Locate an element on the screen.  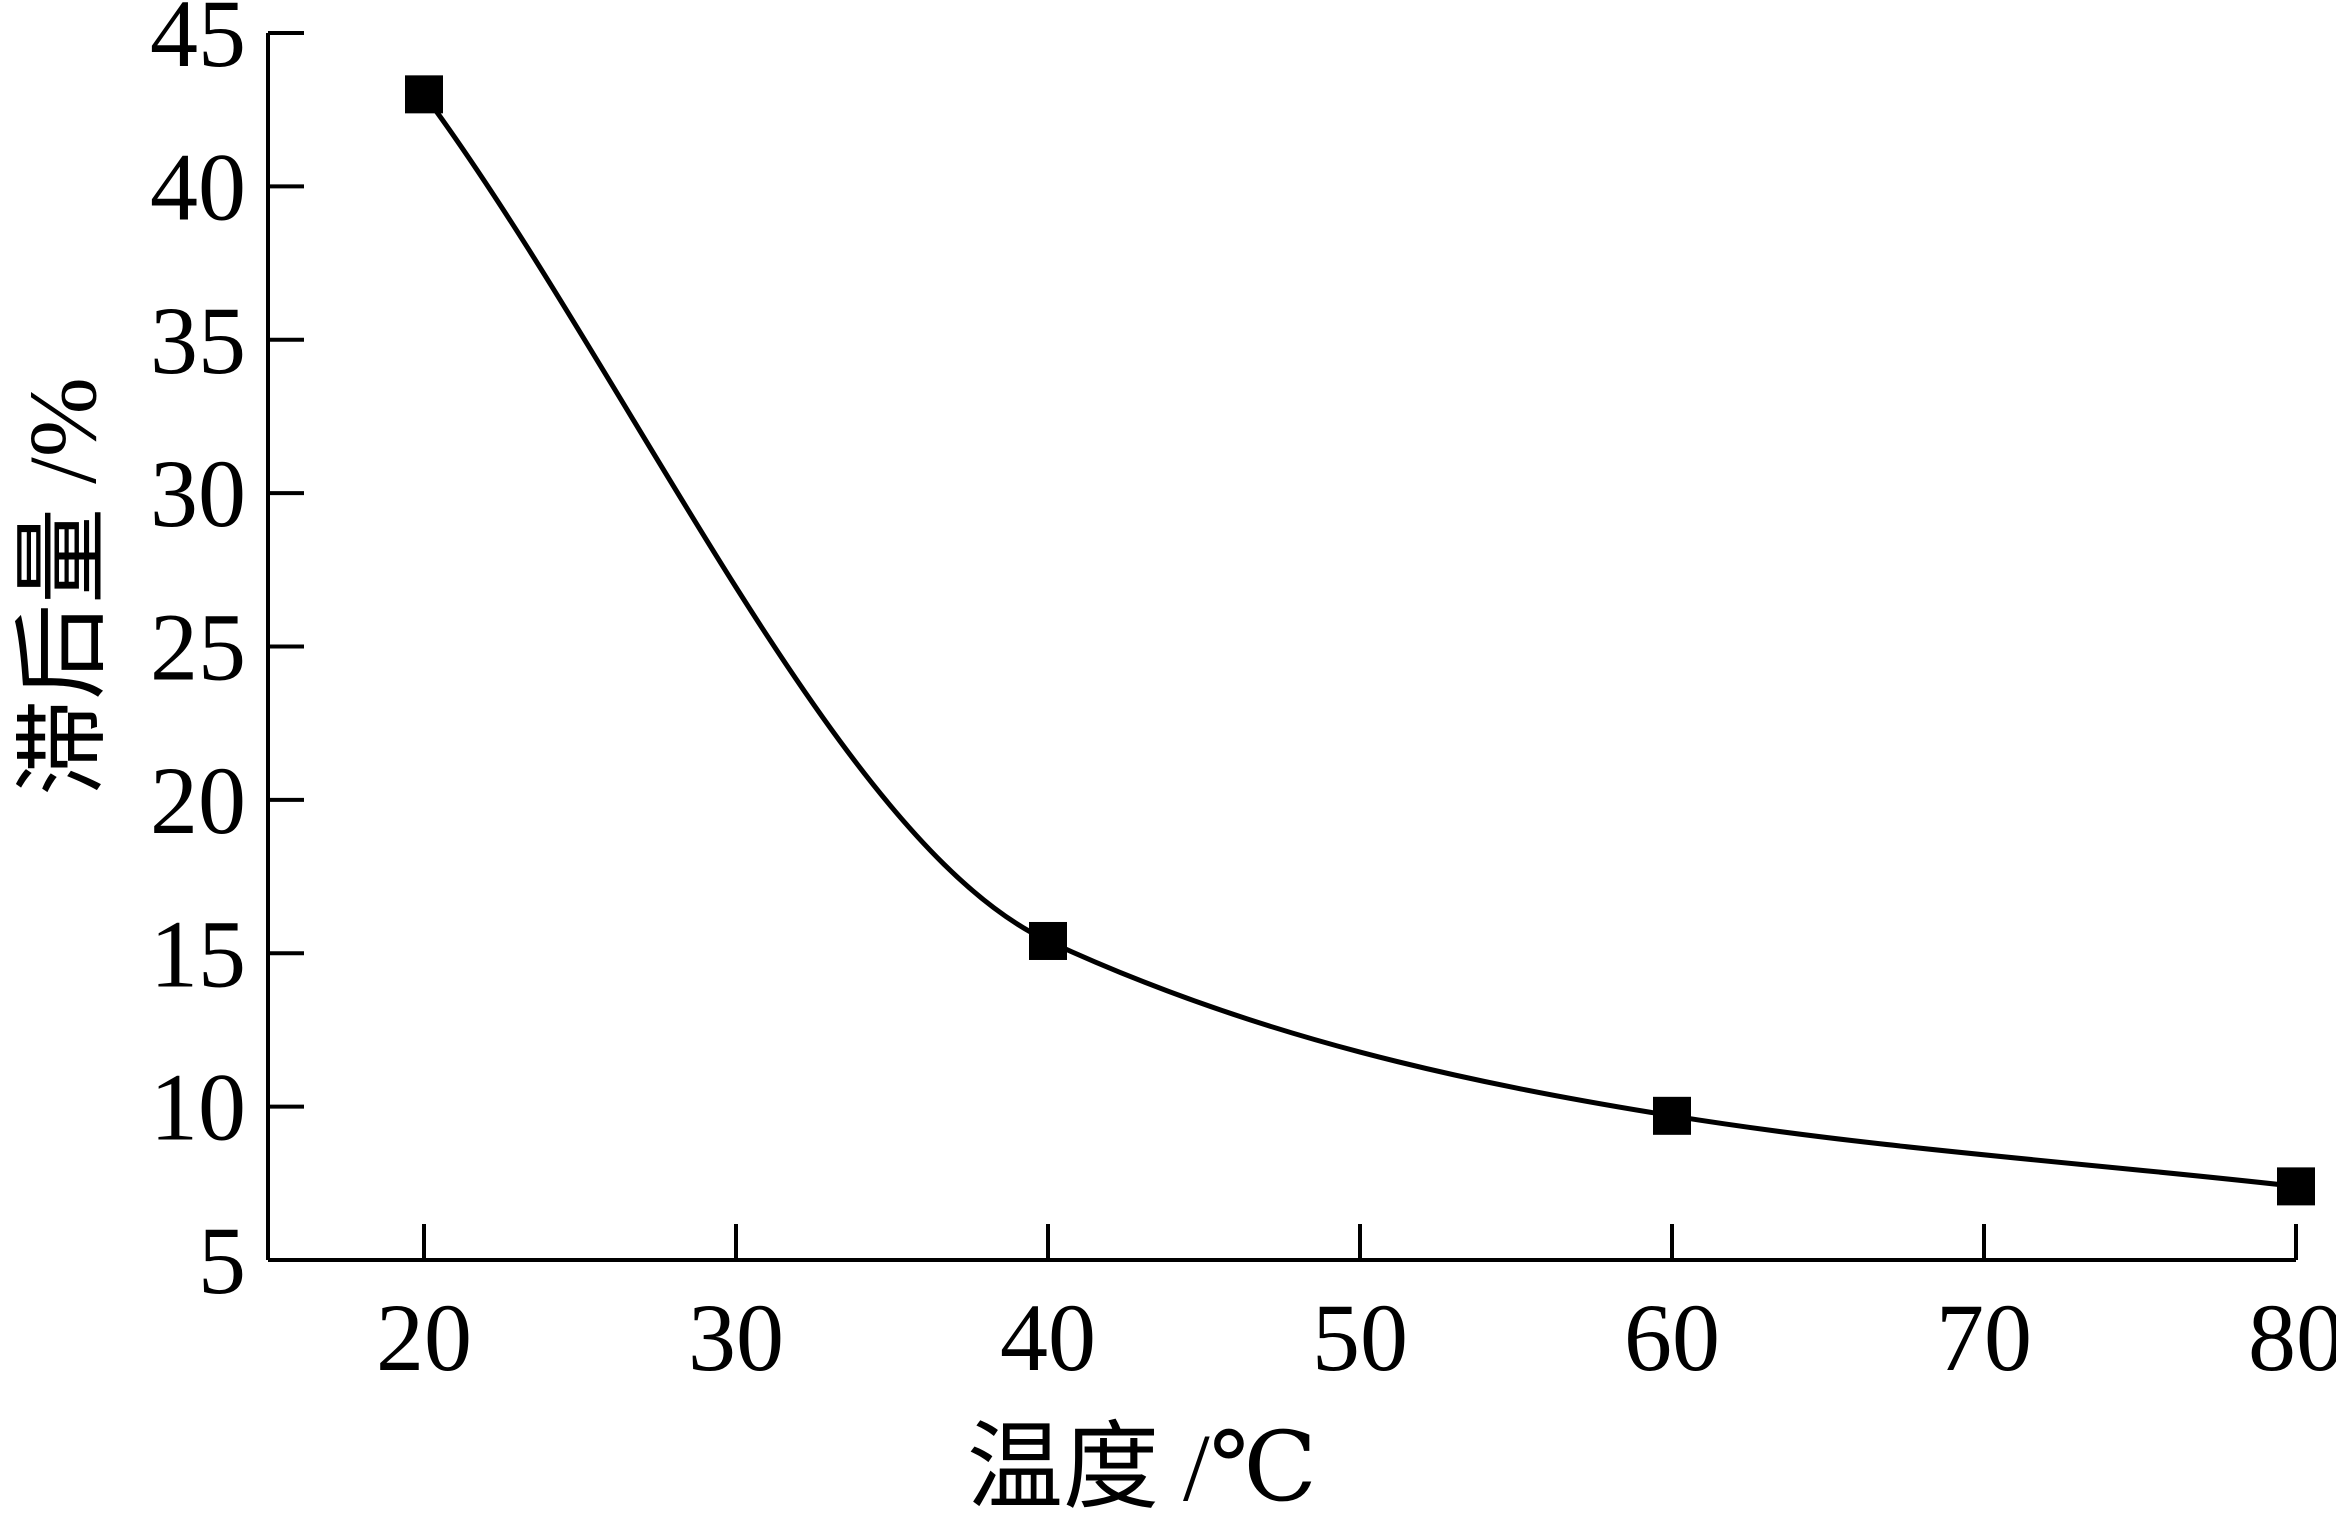
y-tick-label: 35 is located at coordinates (198, 340).